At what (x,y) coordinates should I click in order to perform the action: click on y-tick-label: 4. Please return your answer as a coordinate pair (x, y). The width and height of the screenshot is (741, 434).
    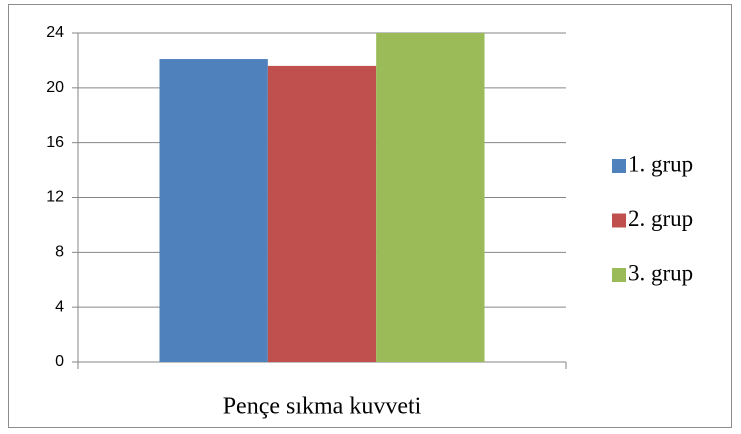
    Looking at the image, I should click on (59, 306).